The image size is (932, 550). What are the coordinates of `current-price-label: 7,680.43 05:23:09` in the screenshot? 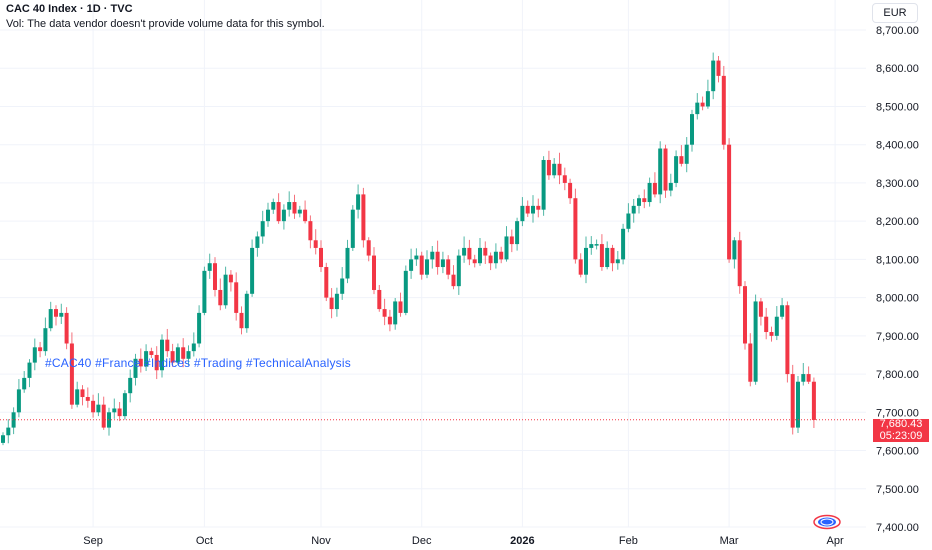 It's located at (901, 430).